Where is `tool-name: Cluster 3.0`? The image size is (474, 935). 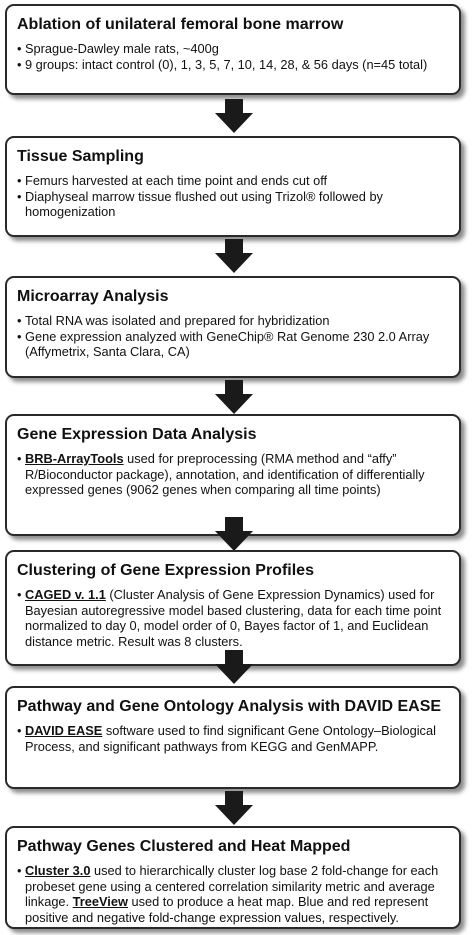 tool-name: Cluster 3.0 is located at coordinates (58, 870).